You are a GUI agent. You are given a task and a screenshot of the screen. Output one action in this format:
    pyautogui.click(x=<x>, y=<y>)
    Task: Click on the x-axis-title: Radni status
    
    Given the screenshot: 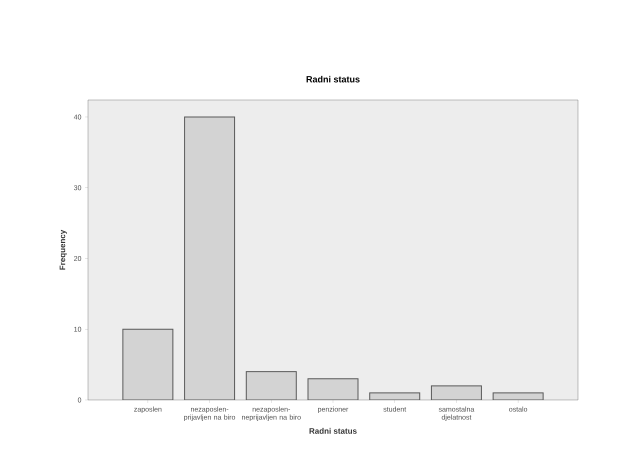 What is the action you would take?
    pyautogui.click(x=333, y=431)
    